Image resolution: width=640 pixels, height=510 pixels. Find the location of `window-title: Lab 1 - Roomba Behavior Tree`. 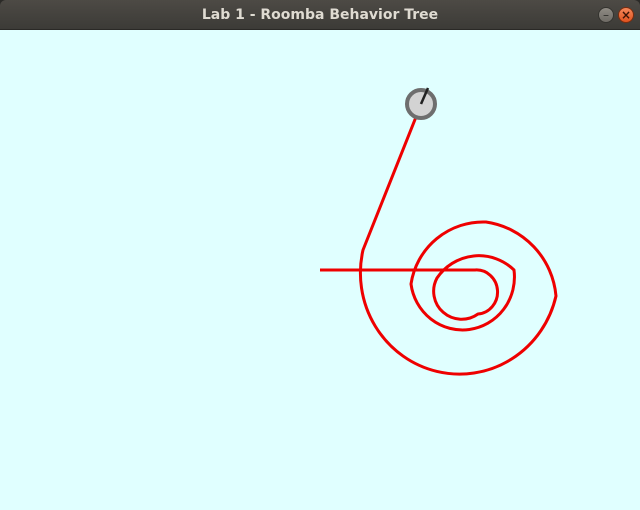

window-title: Lab 1 - Roomba Behavior Tree is located at coordinates (320, 15).